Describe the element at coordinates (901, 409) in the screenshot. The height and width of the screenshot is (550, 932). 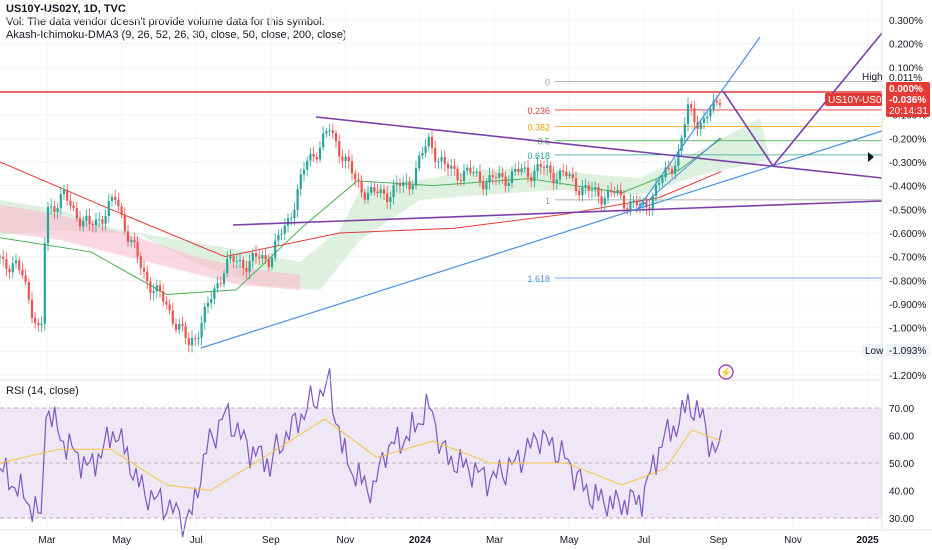
I see `rsi-axis-tick: 70.00` at that location.